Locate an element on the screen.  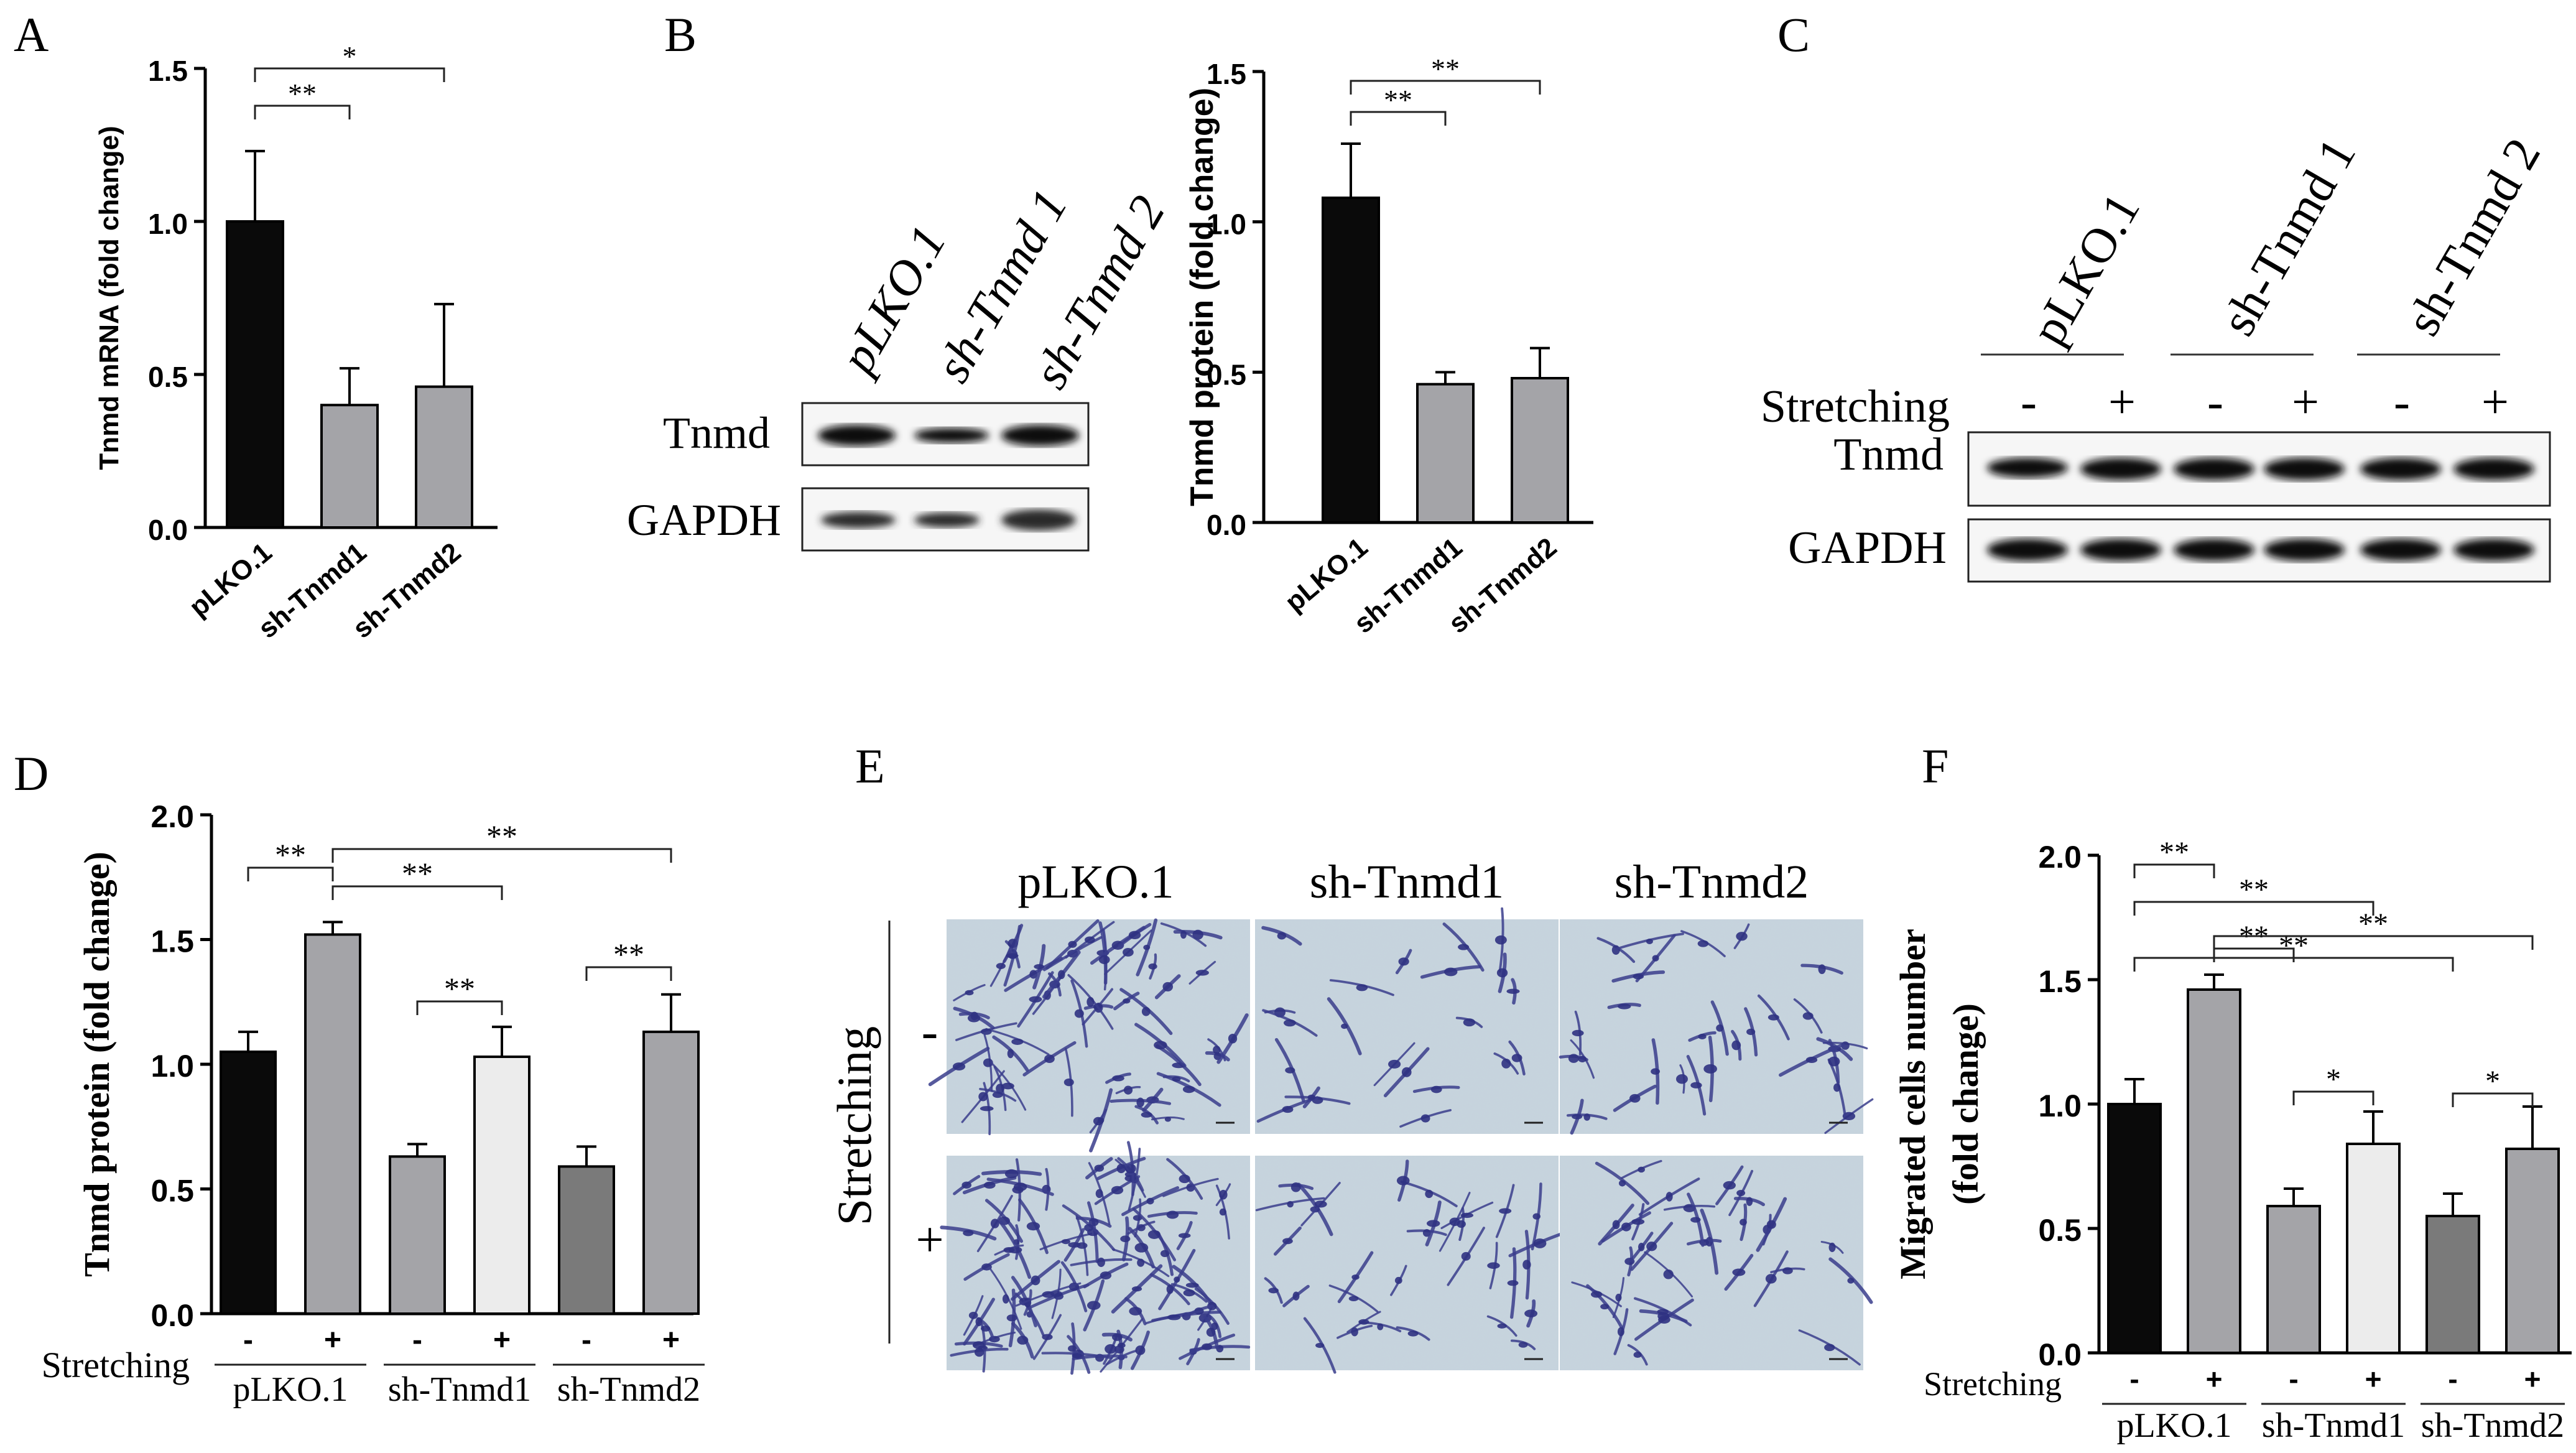
panel-letter-b: B is located at coordinates (681, 34).